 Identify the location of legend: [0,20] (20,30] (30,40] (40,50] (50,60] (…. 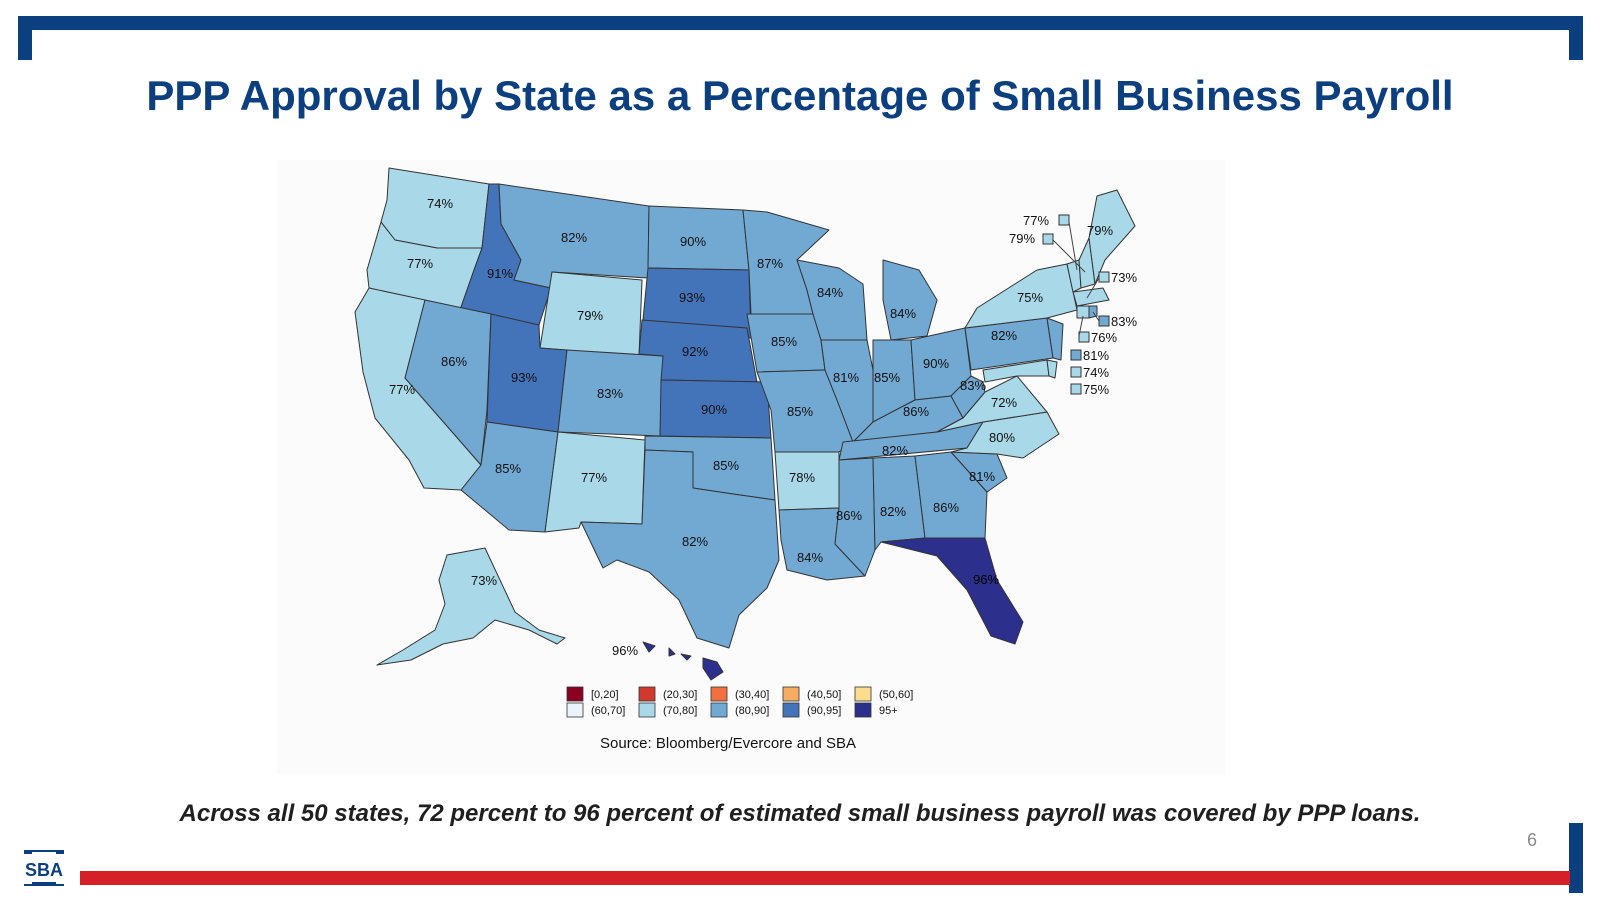
(739, 702).